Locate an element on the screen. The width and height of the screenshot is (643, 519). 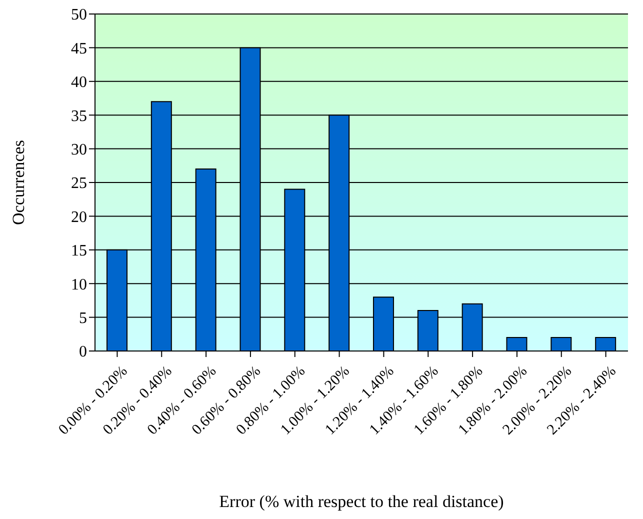
y-tick-label: 50 is located at coordinates (79, 15).